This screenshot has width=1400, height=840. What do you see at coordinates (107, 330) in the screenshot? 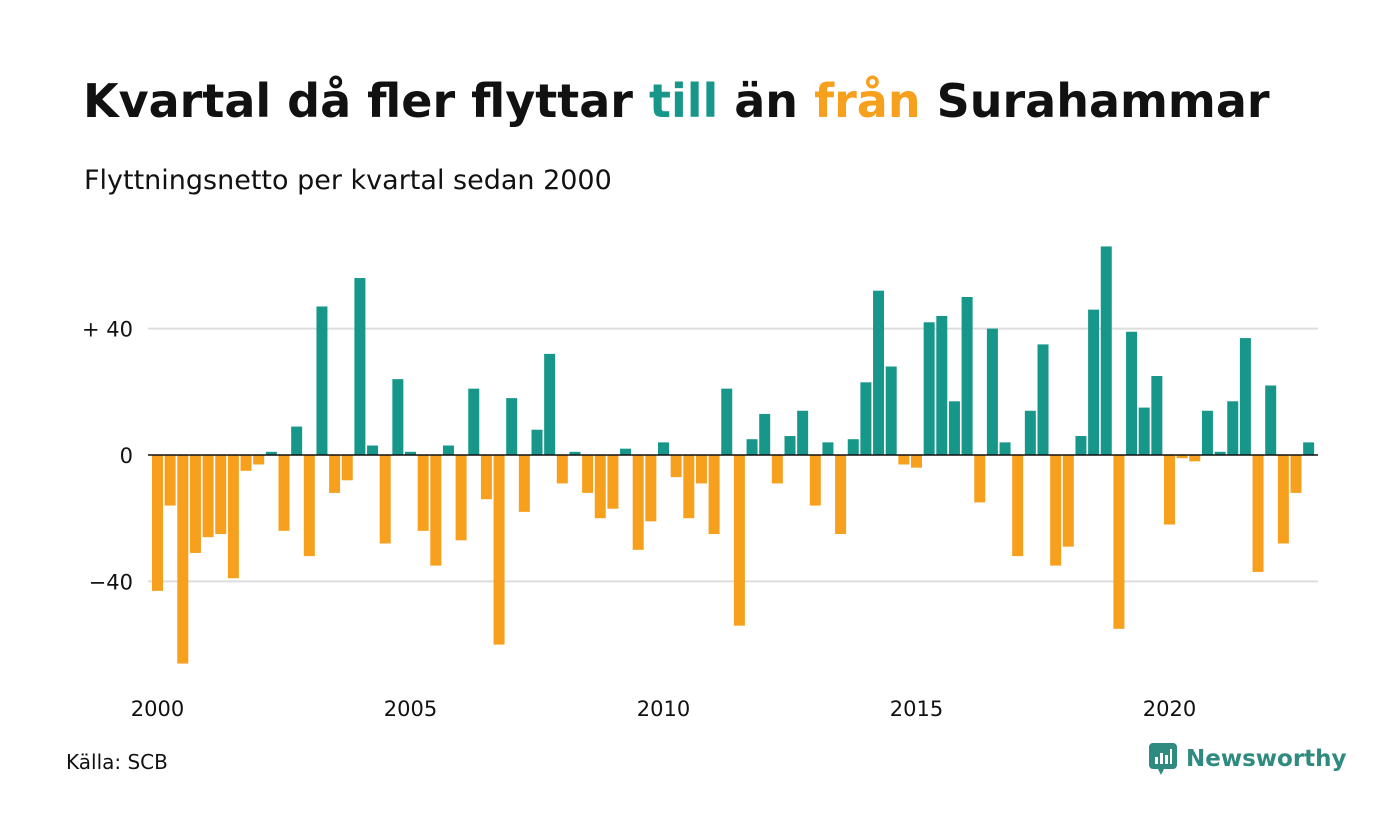
I see `y-tick-label: + 40` at bounding box center [107, 330].